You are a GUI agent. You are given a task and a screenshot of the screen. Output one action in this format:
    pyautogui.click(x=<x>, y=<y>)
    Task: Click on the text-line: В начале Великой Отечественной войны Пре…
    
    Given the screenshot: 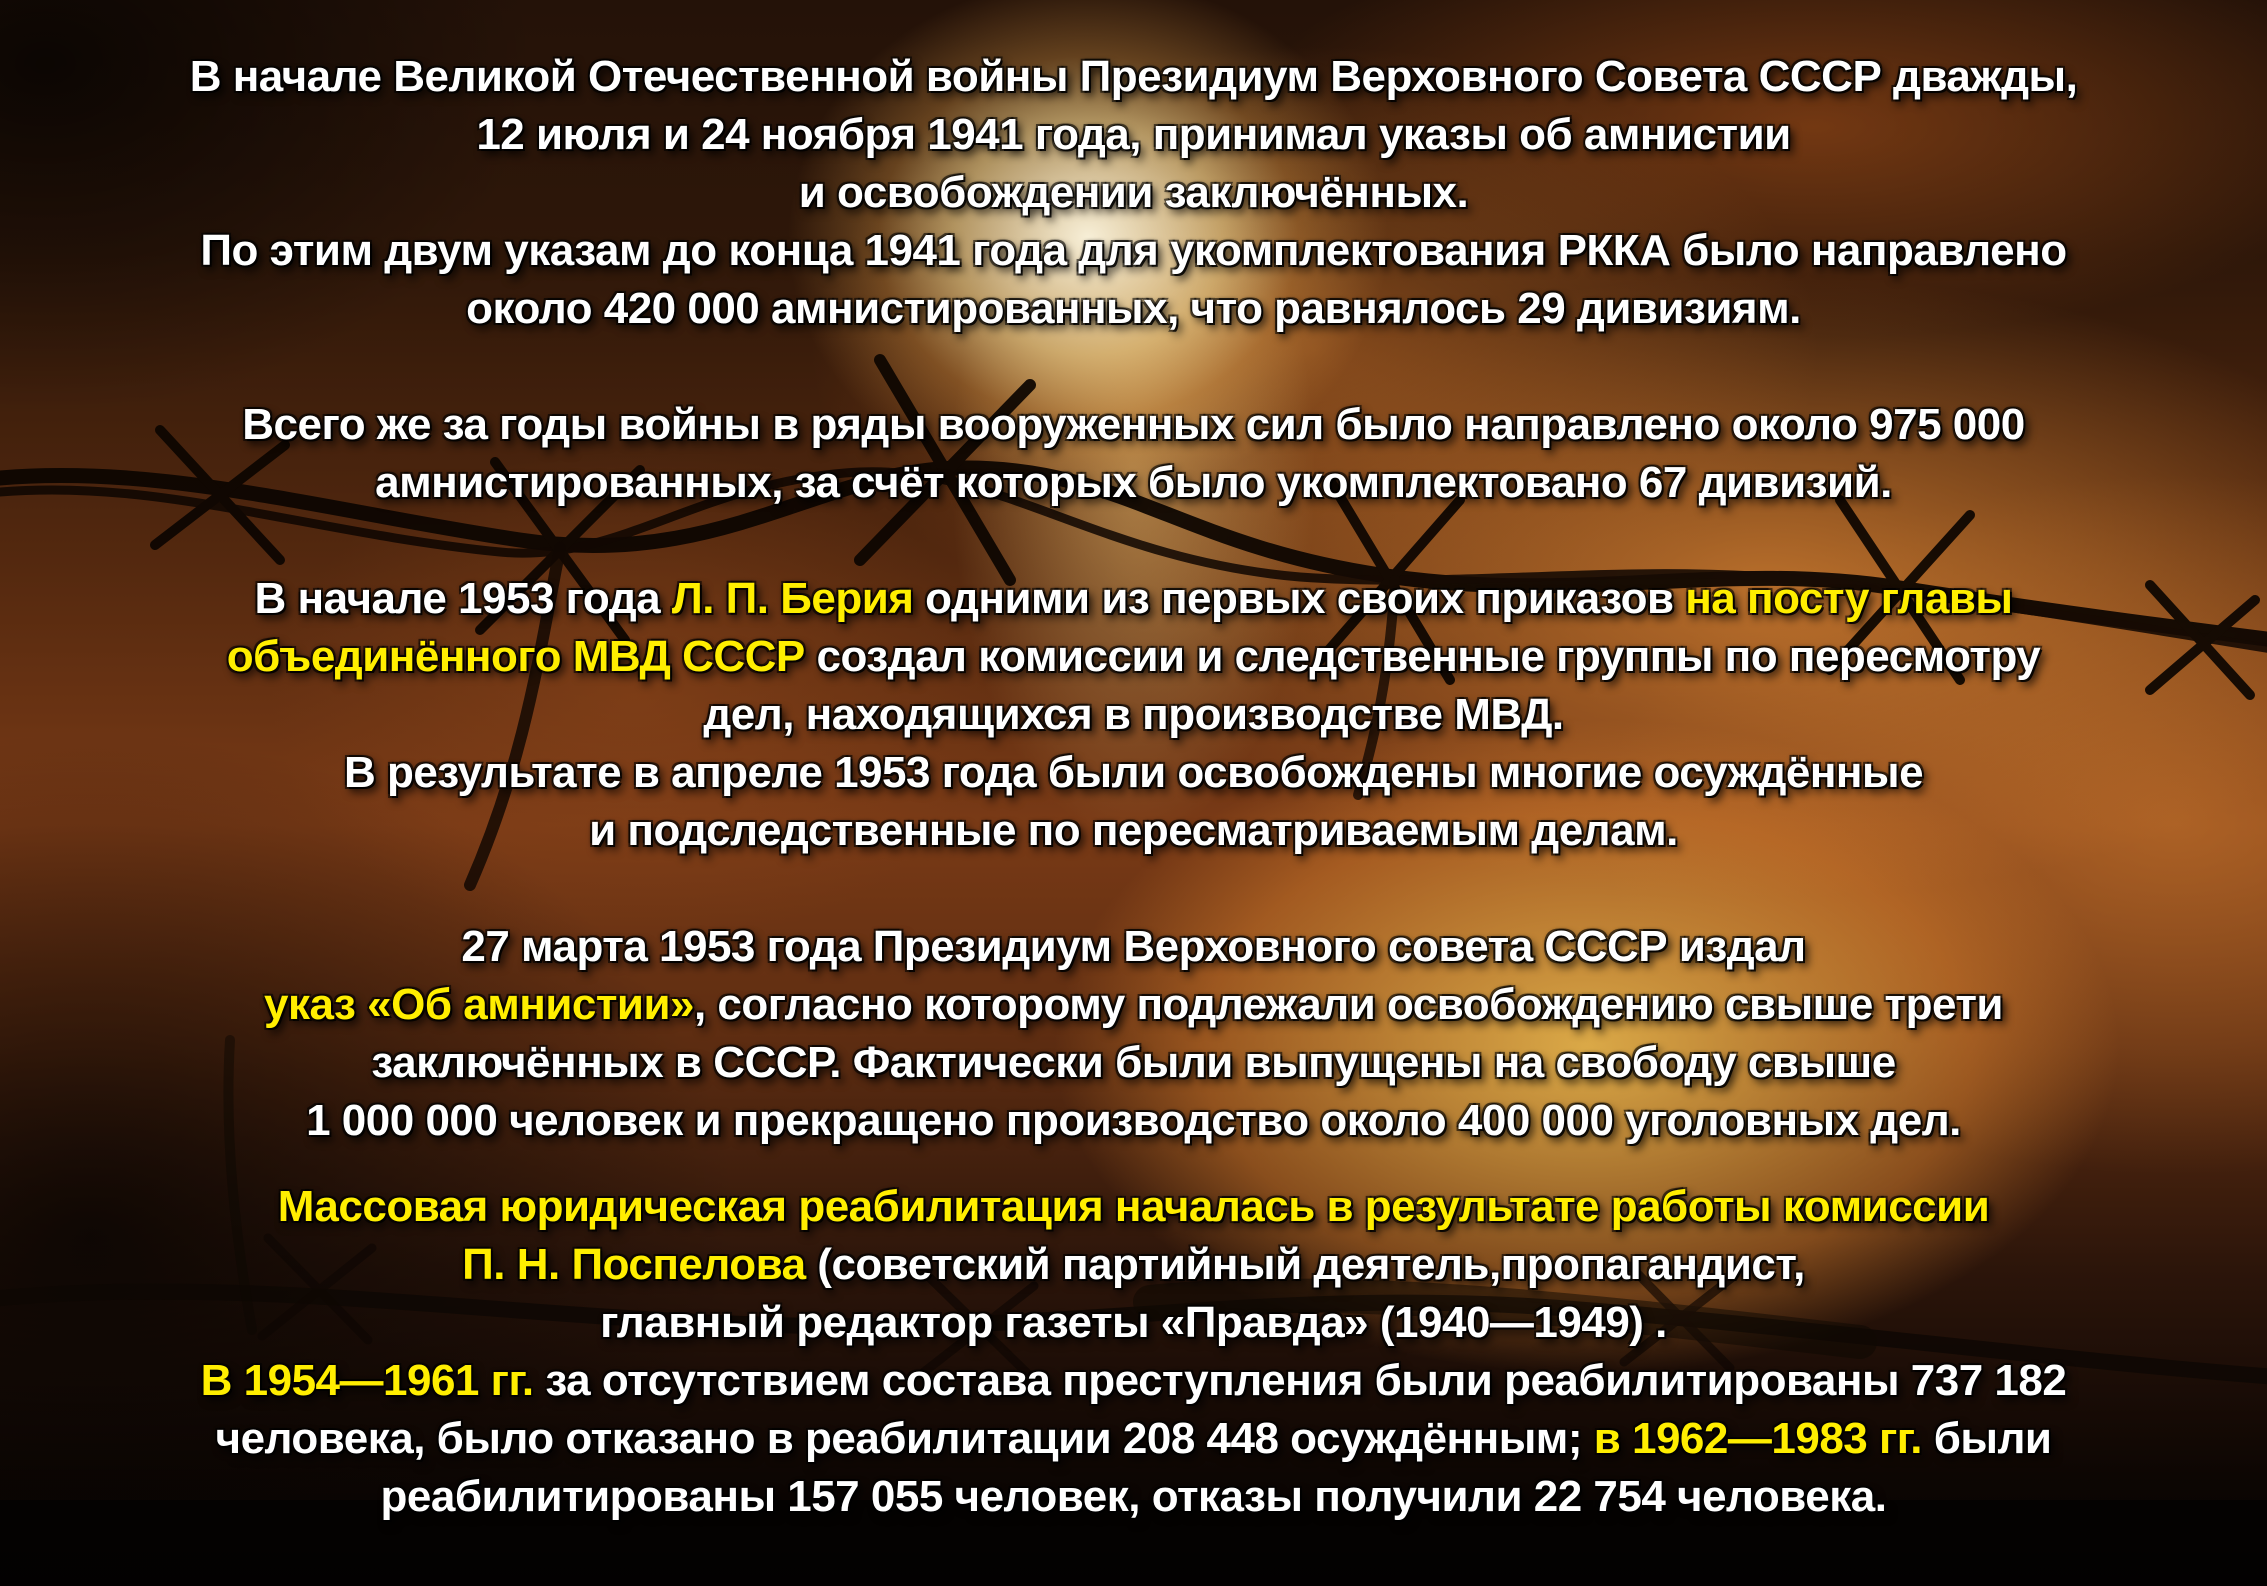 What is the action you would take?
    pyautogui.click(x=1133, y=77)
    